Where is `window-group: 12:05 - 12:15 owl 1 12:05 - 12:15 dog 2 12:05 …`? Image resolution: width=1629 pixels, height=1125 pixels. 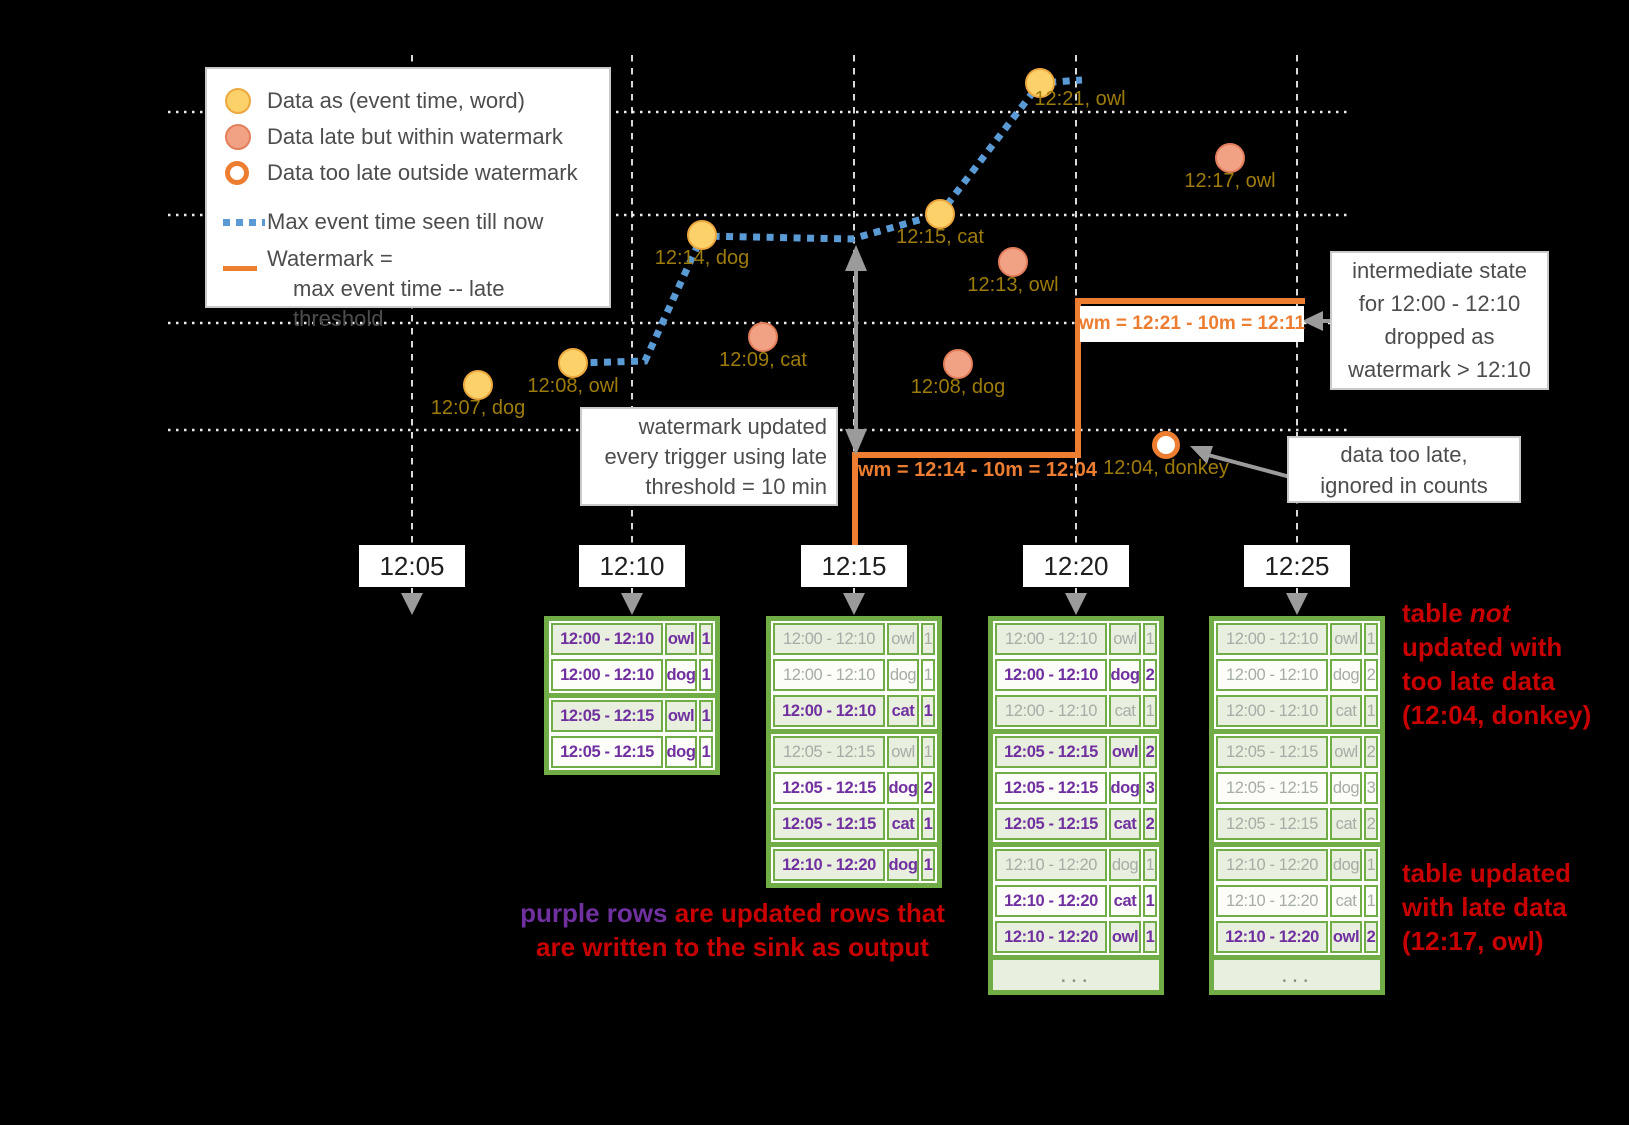
window-group: 12:05 - 12:15 owl 1 12:05 - 12:15 dog 2 12:05 … is located at coordinates (854, 785).